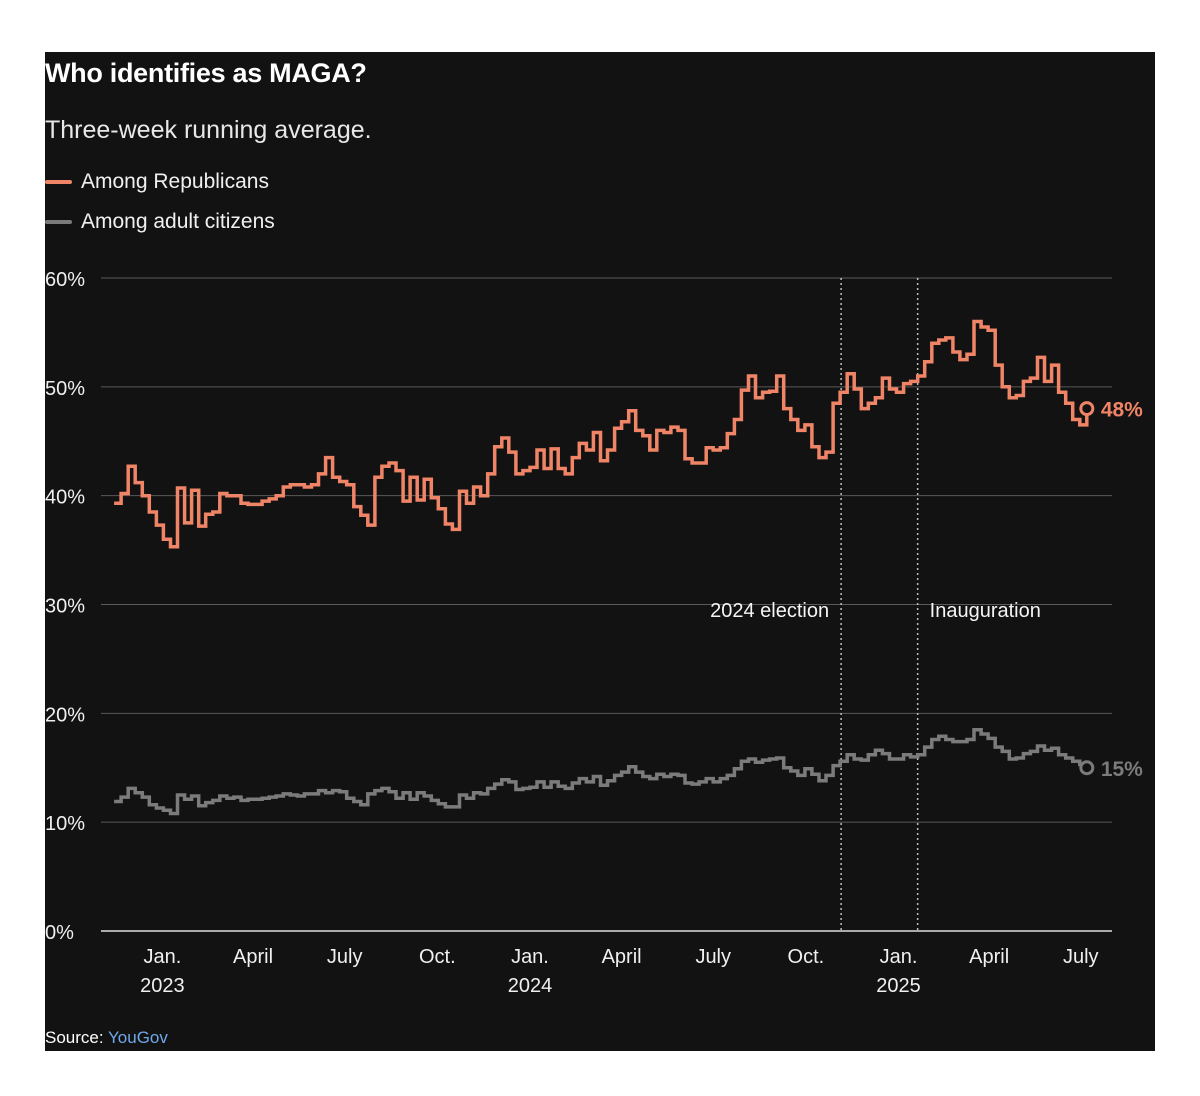 The image size is (1200, 1096). What do you see at coordinates (1122, 769) in the screenshot?
I see `series-end-label-adults: 15%` at bounding box center [1122, 769].